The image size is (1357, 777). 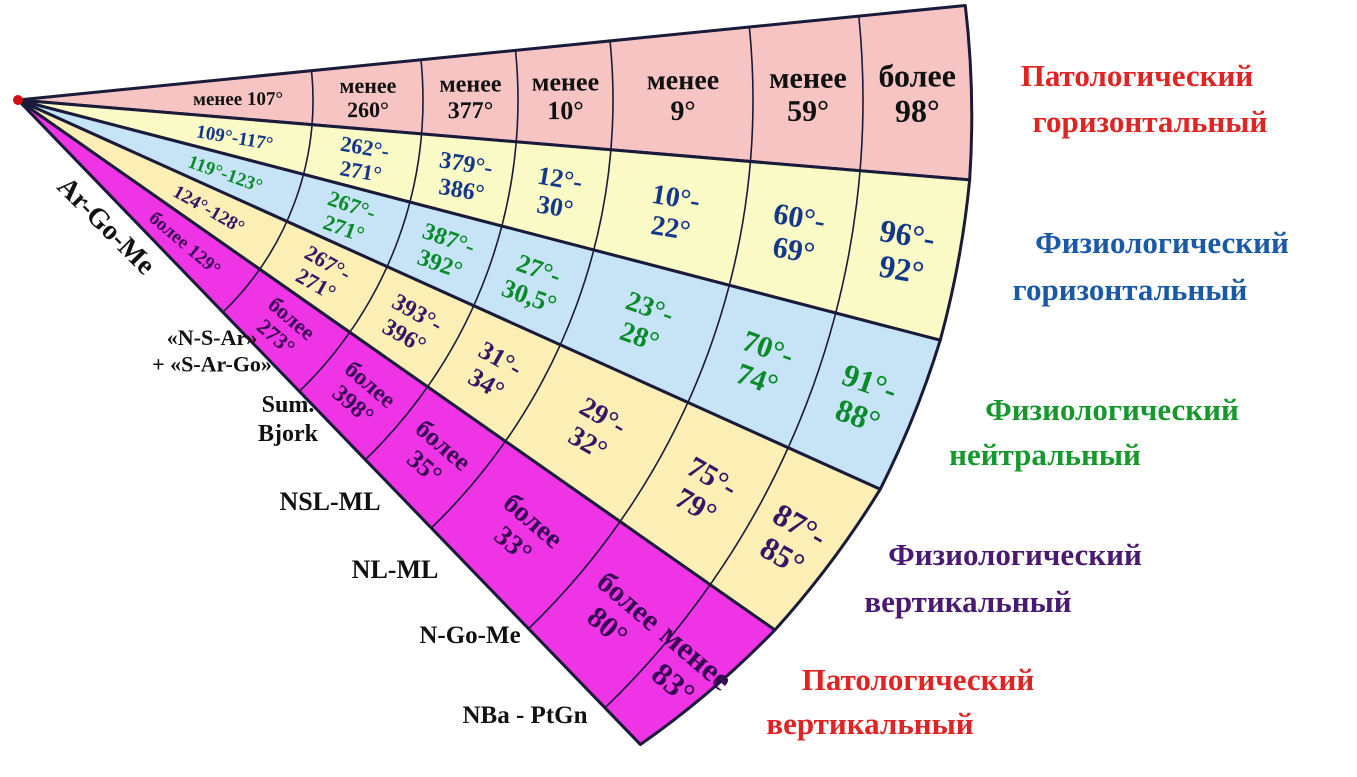 I want to click on parameter-line: + «S-Ar-Go», so click(x=212, y=363).